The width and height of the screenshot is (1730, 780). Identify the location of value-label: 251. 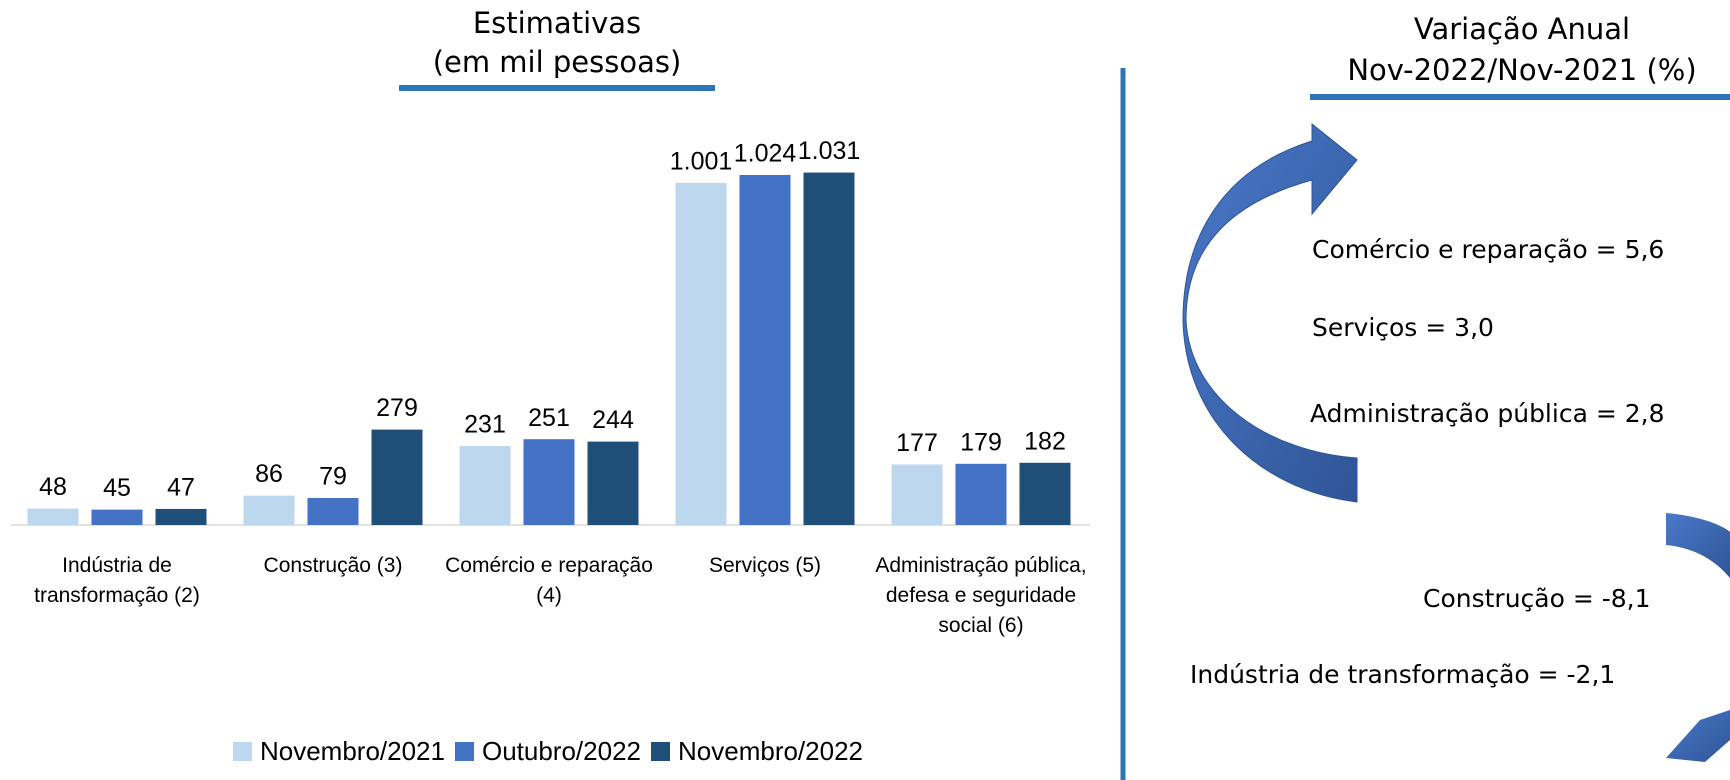
(549, 418).